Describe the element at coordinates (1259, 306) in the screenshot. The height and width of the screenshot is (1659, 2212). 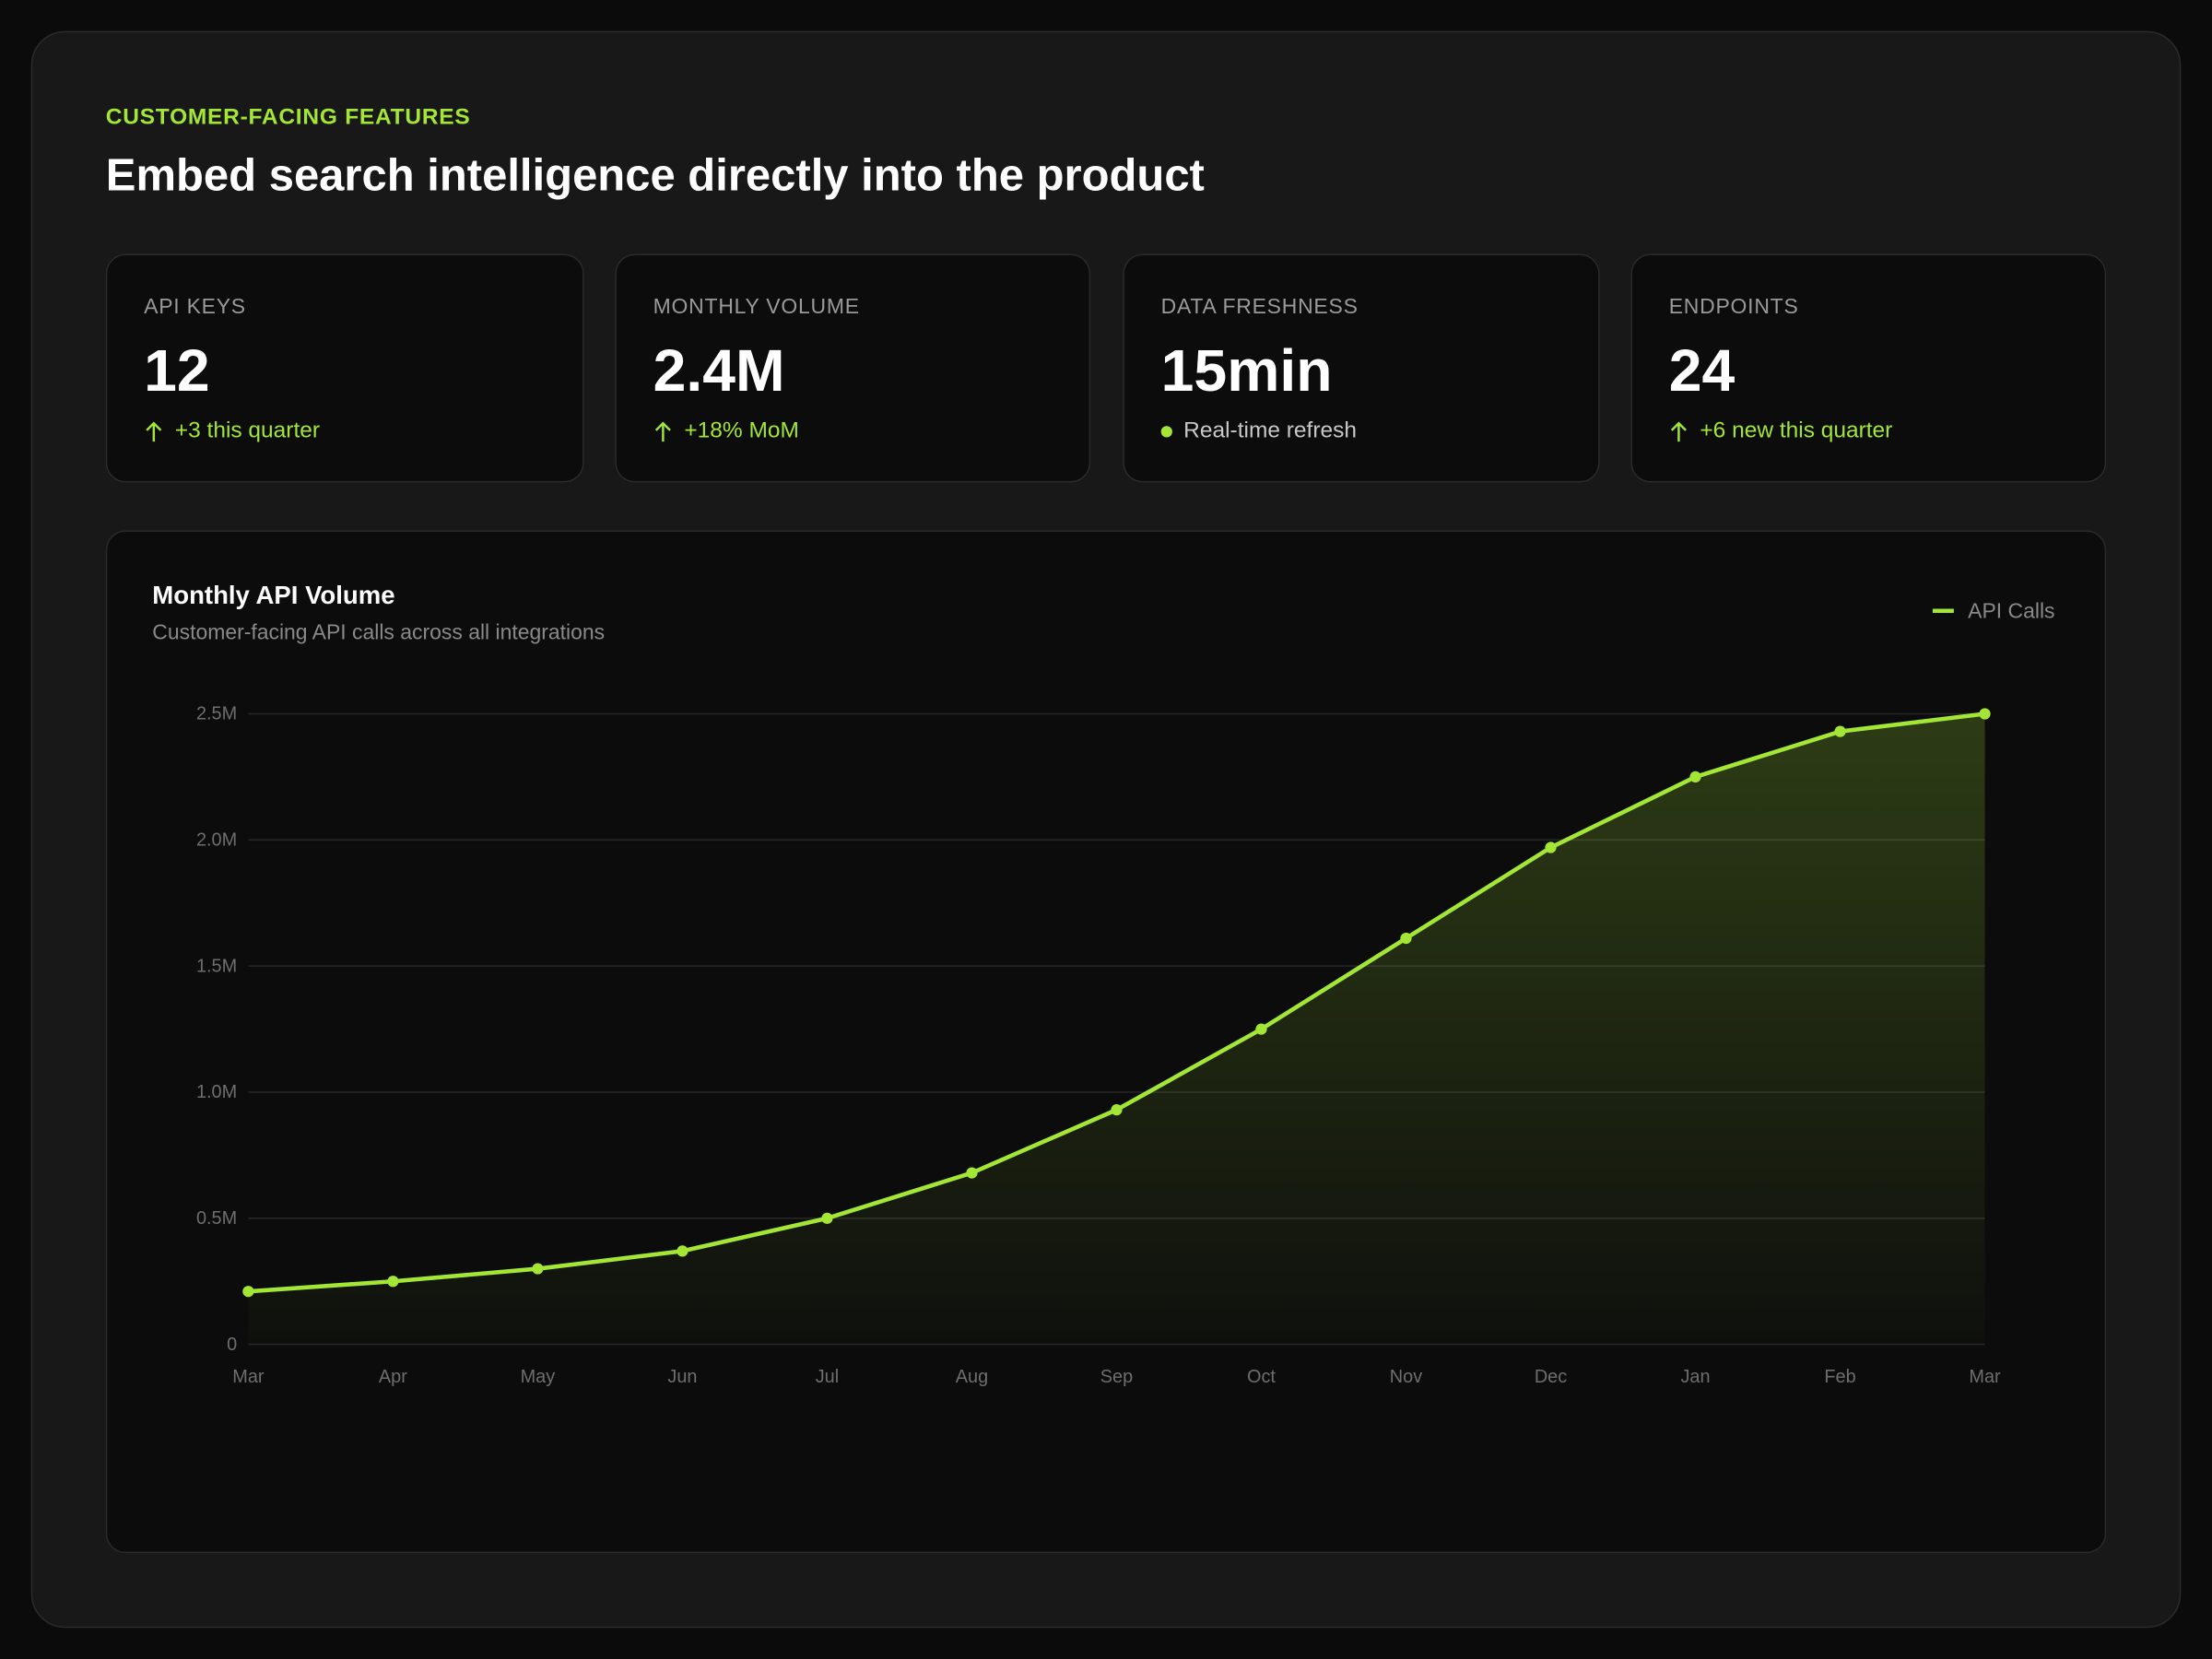
I see `stat-label: DATA FRESHNESS` at that location.